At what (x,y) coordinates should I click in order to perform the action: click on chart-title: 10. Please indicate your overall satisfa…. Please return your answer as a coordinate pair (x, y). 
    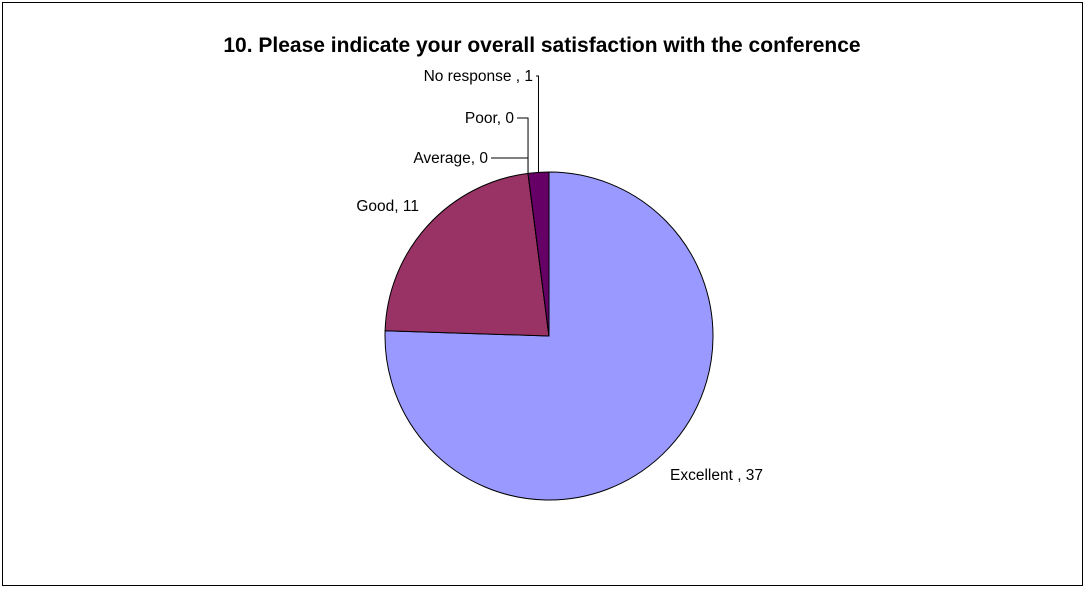
    Looking at the image, I should click on (541, 45).